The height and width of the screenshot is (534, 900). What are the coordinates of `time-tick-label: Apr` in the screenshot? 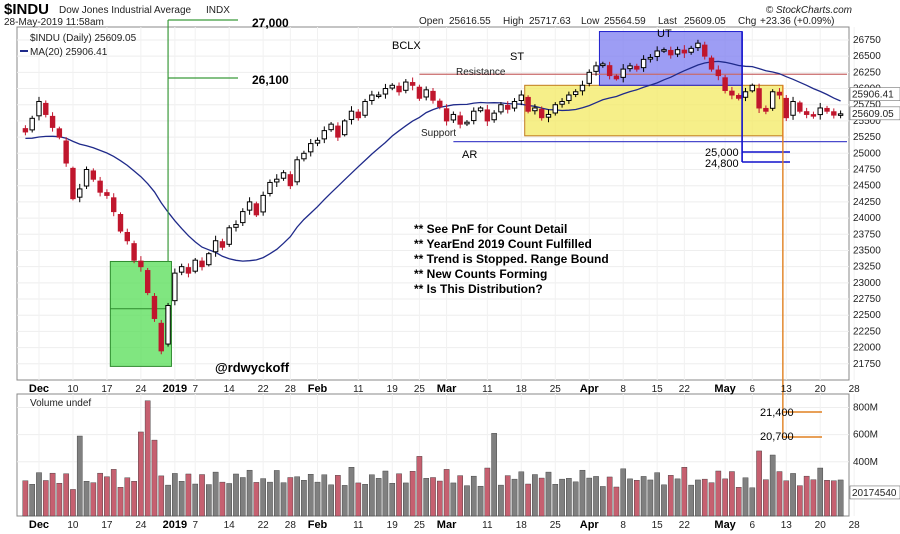 It's located at (590, 389).